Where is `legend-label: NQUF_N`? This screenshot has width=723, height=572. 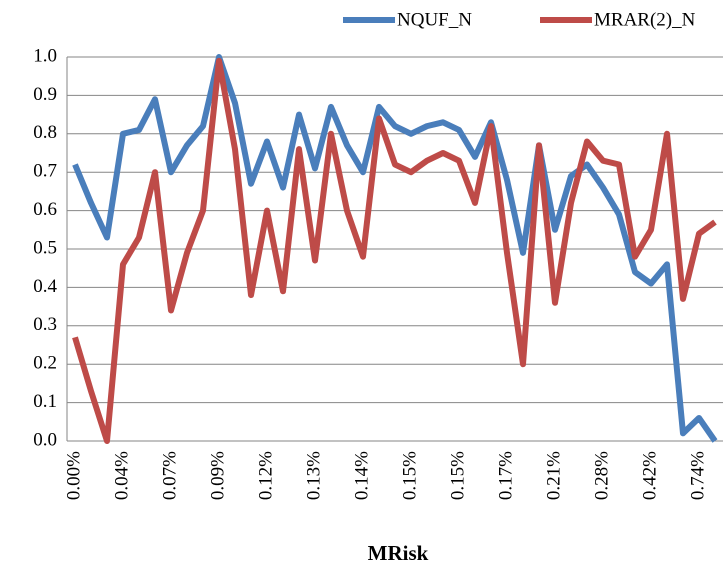 legend-label: NQUF_N is located at coordinates (434, 19).